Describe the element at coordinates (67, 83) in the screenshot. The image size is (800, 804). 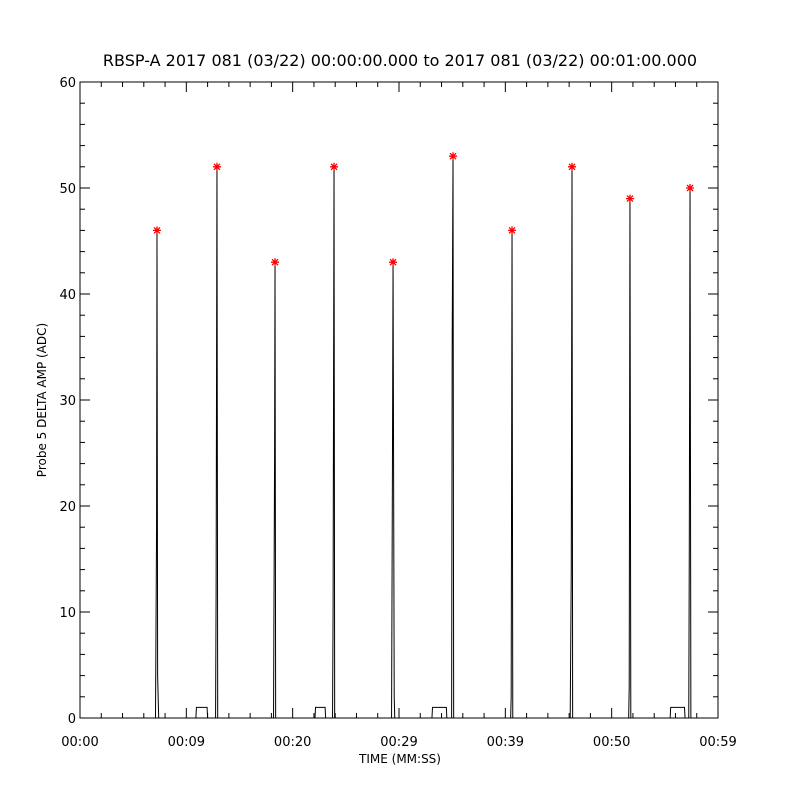
I see `y-tick-label: 60` at that location.